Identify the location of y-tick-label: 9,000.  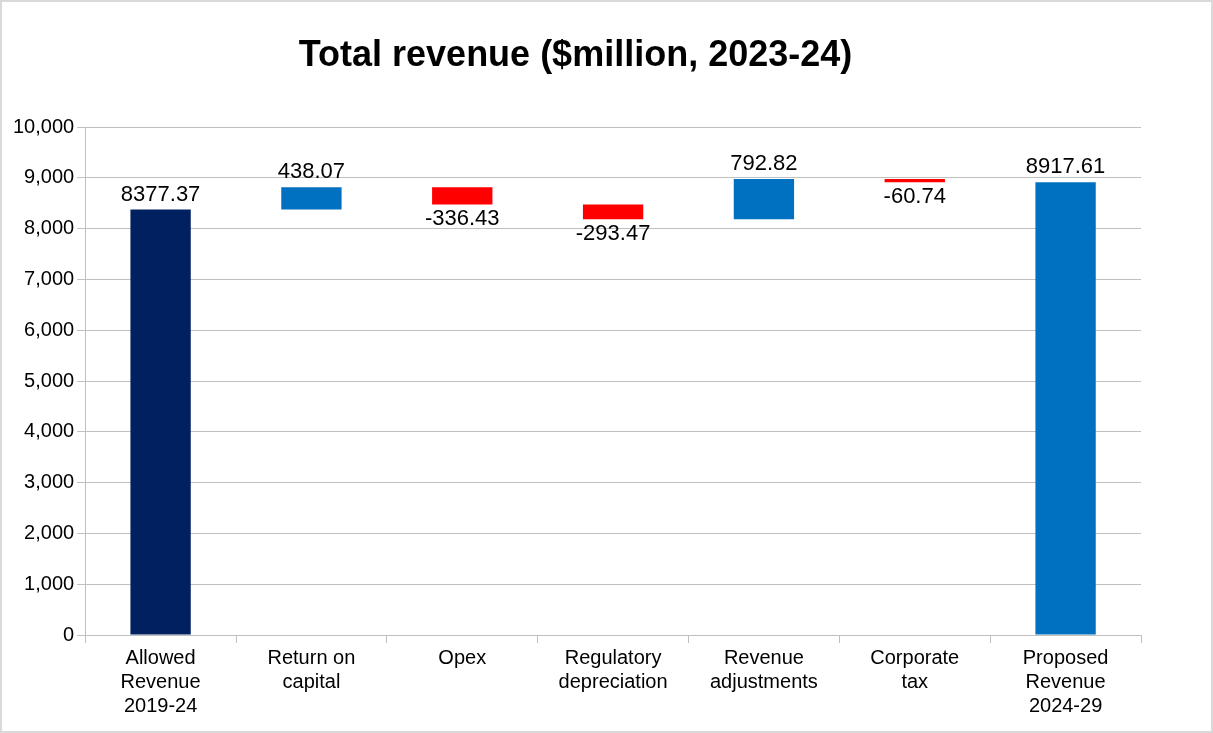
(49, 176).